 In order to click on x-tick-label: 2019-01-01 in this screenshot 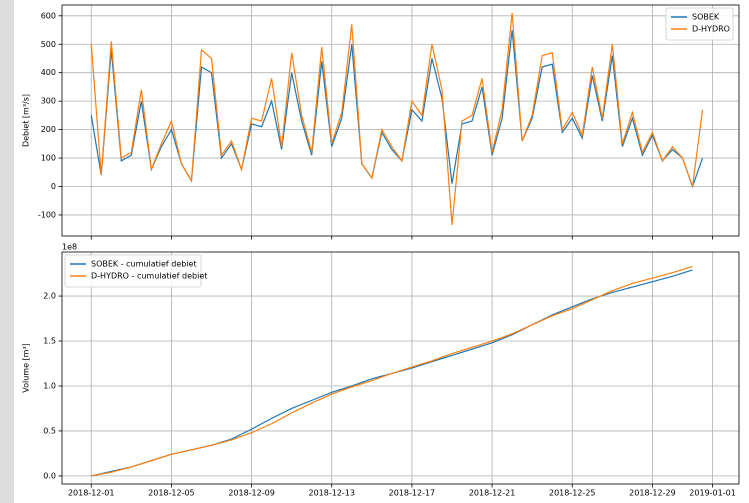, I will do `click(712, 493)`.